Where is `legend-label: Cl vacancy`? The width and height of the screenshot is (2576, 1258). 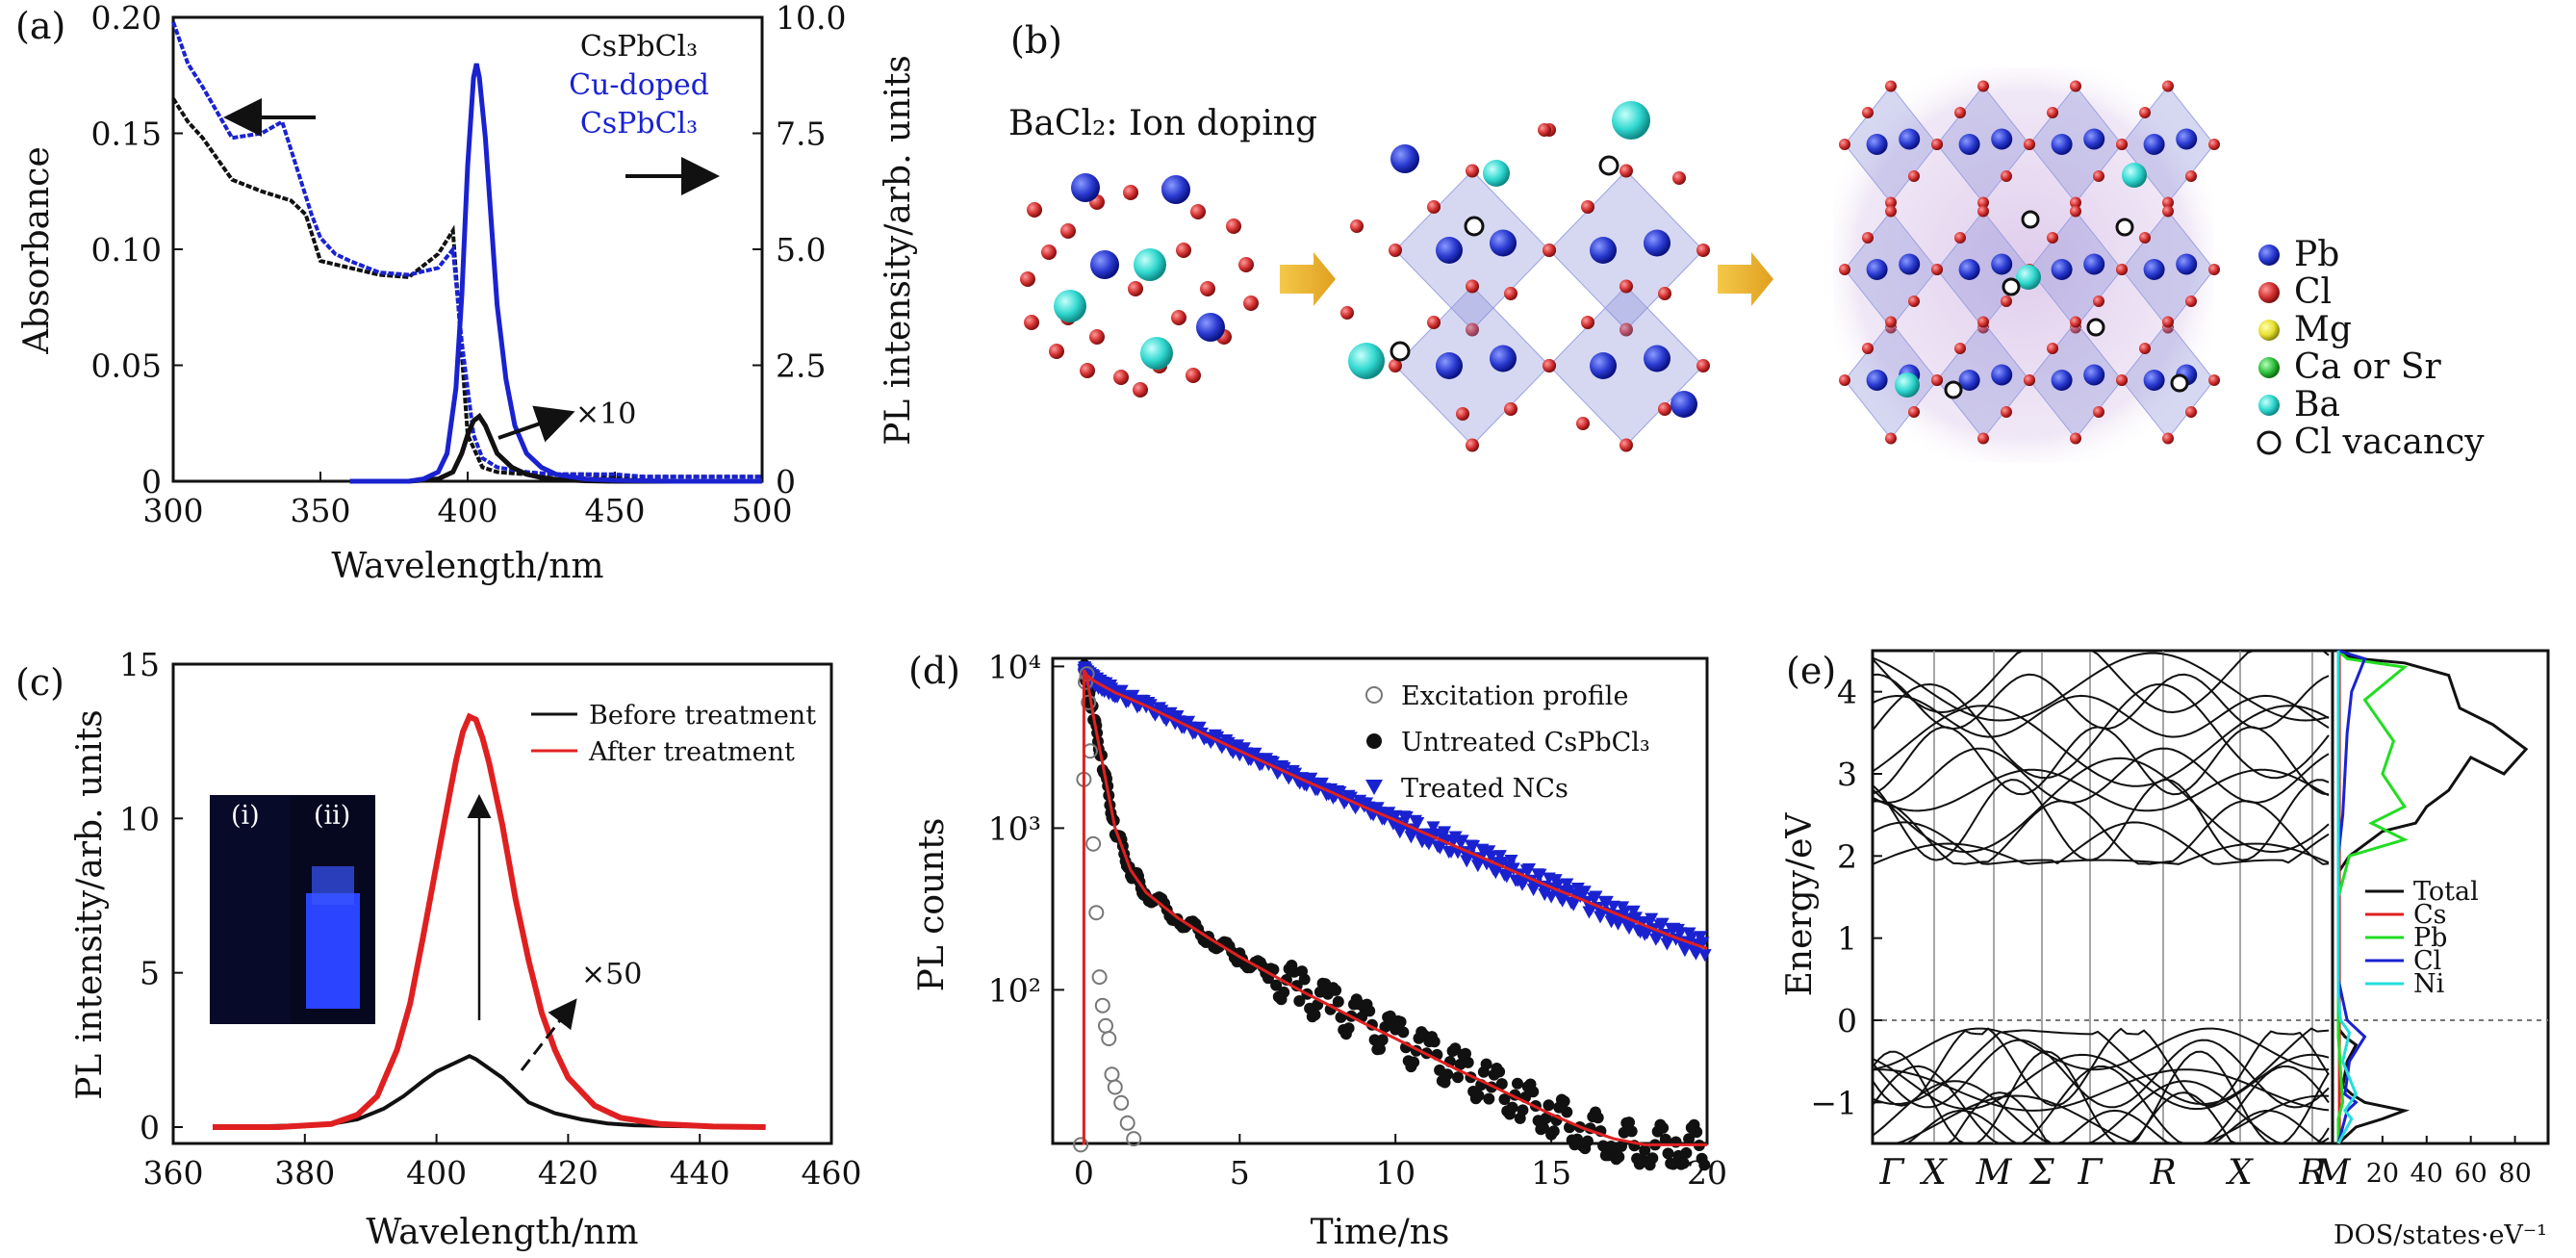
legend-label: Cl vacancy is located at coordinates (2389, 442).